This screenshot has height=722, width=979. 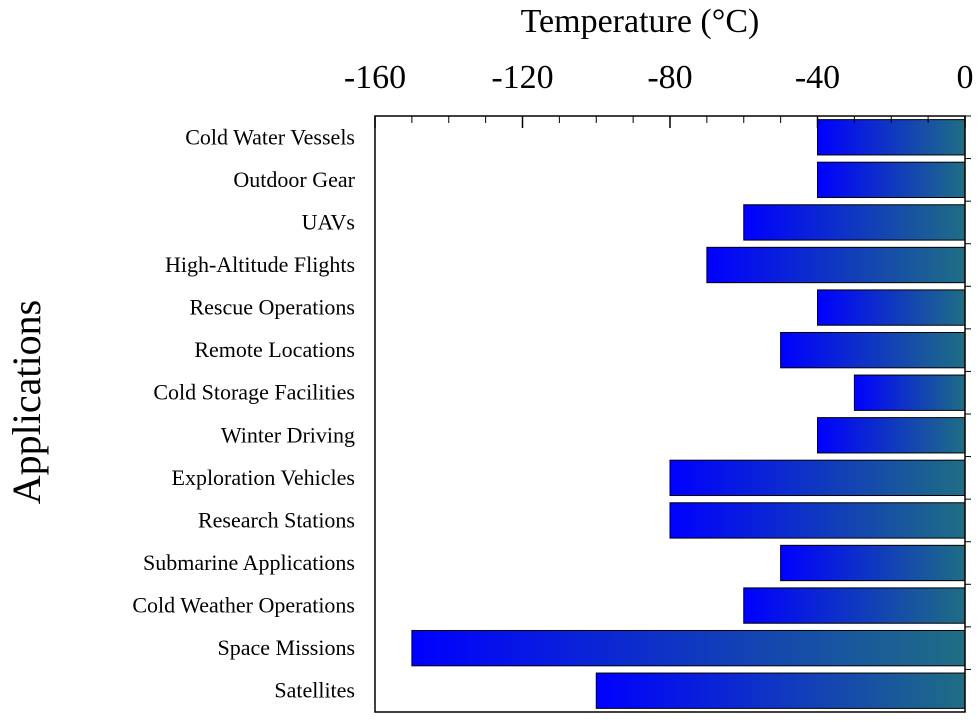 I want to click on x-tick-label: -160, so click(x=375, y=77).